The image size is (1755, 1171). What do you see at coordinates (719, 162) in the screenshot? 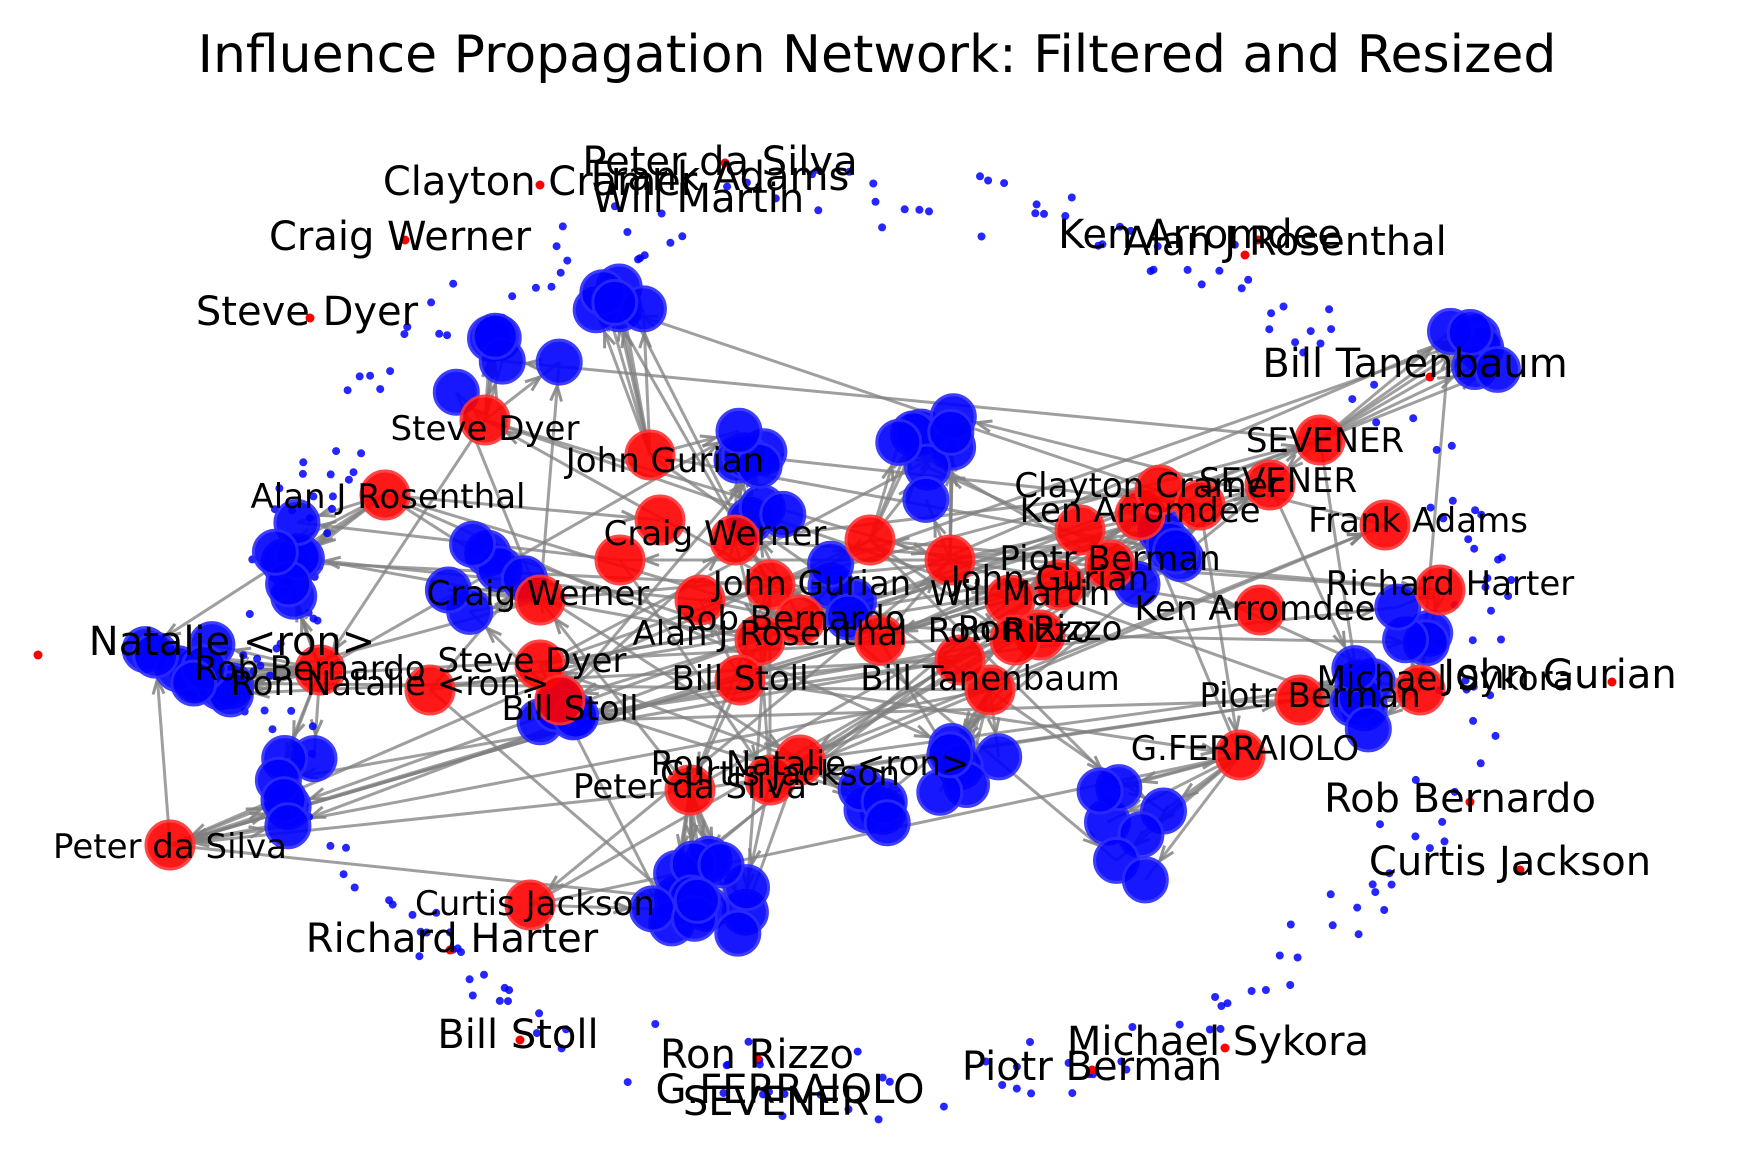
I see `node-label: Peter da Silva` at bounding box center [719, 162].